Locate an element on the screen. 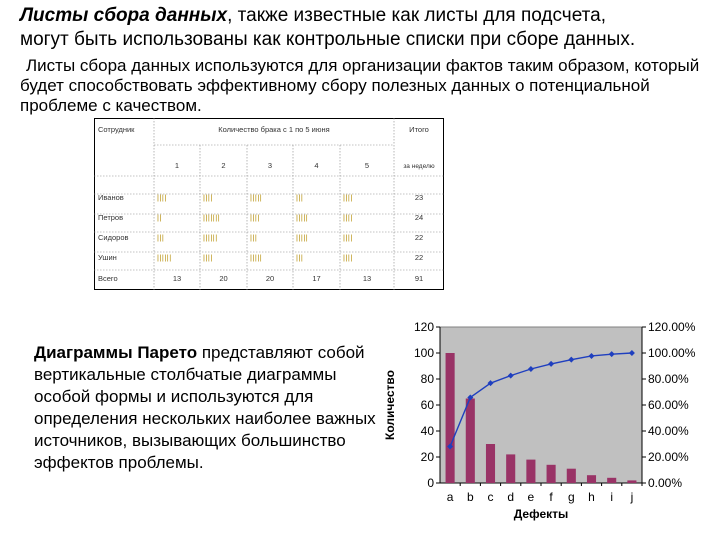 Image resolution: width=720 pixels, height=540 pixels. sheet-total-label: Всего is located at coordinates (108, 278).